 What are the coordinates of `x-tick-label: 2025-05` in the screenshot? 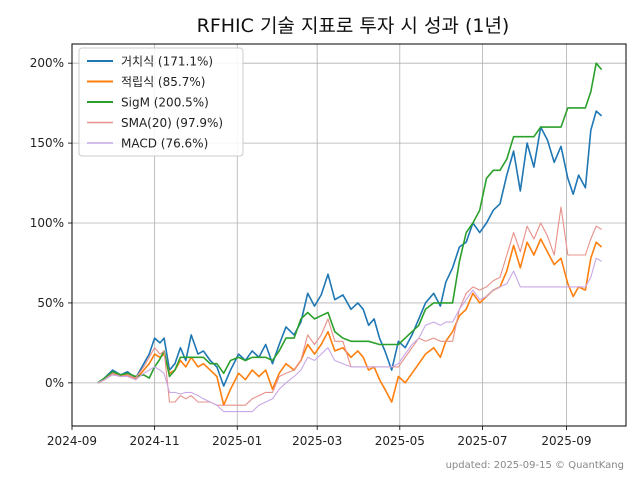 It's located at (400, 441).